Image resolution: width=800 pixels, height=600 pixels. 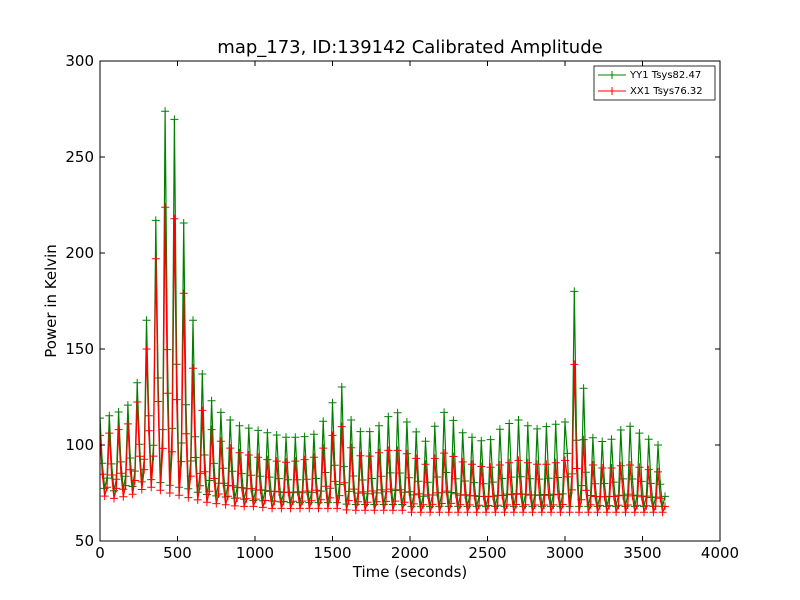 I want to click on y-tick-label: 200, so click(x=79, y=253).